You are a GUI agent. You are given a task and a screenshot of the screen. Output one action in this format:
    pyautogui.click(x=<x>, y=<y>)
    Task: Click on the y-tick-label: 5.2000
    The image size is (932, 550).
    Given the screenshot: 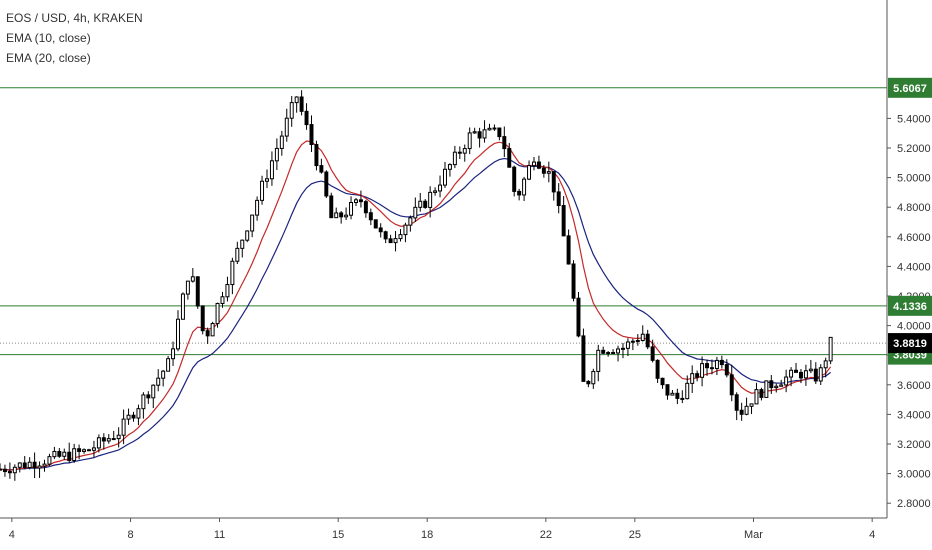 What is the action you would take?
    pyautogui.click(x=914, y=149)
    